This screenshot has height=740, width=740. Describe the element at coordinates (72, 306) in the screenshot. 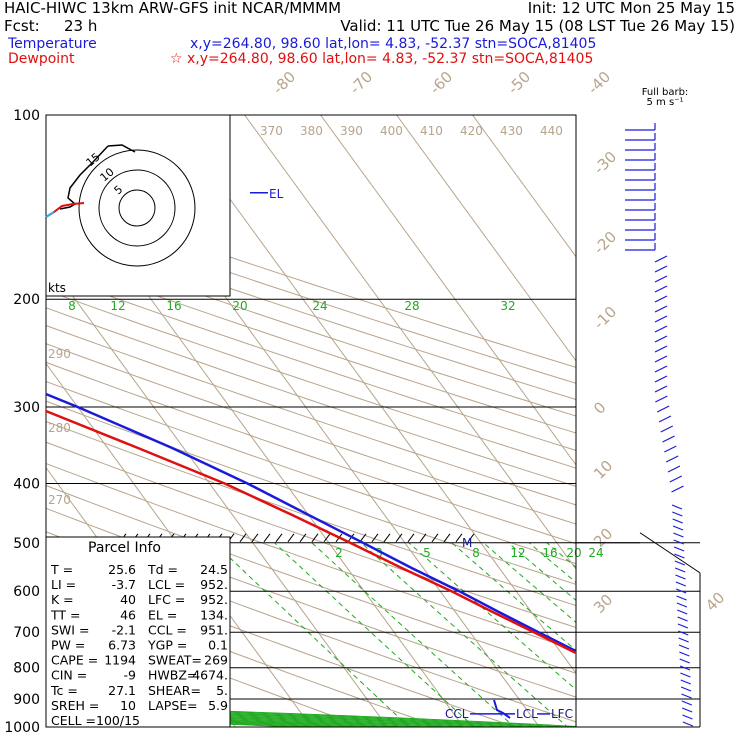

I see `moist-adiabat-label: 8` at that location.